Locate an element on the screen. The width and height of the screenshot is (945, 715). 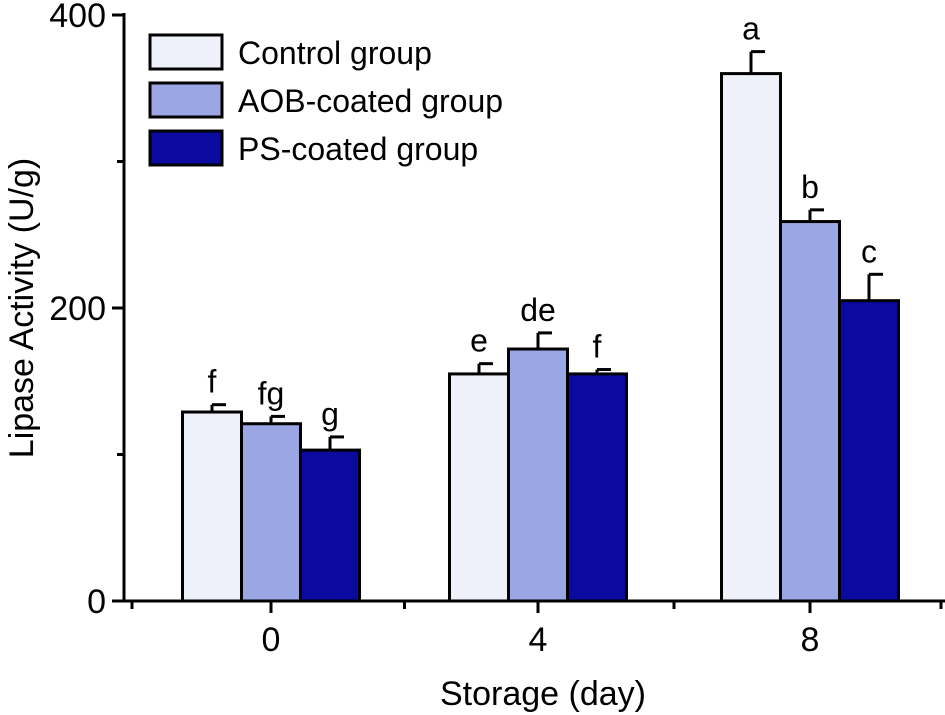
x-tick-label: 0 is located at coordinates (271, 640).